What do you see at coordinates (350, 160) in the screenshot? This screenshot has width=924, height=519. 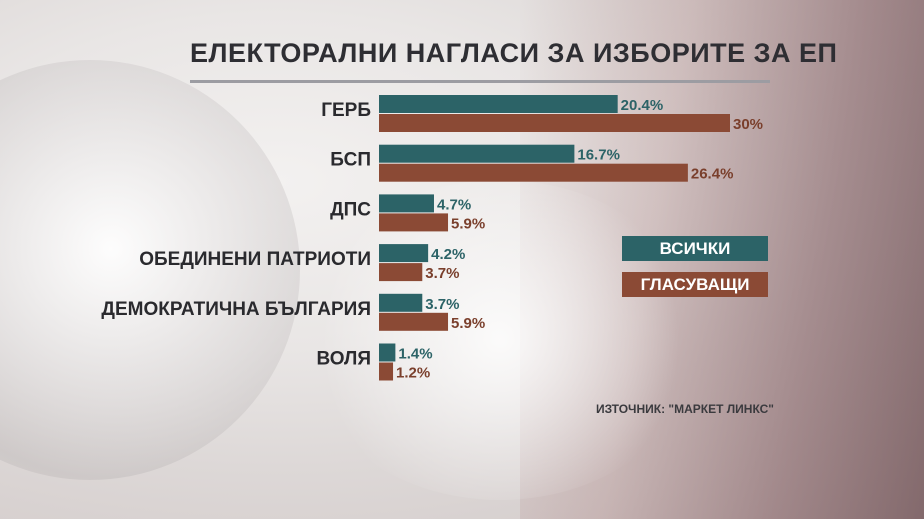 I see `category-label: БСП` at bounding box center [350, 160].